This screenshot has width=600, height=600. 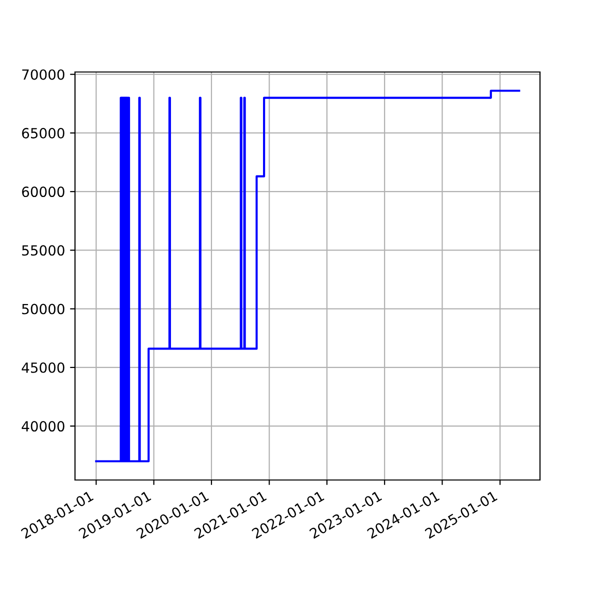 What do you see at coordinates (43, 426) in the screenshot?
I see `y-tick-label: 40000` at bounding box center [43, 426].